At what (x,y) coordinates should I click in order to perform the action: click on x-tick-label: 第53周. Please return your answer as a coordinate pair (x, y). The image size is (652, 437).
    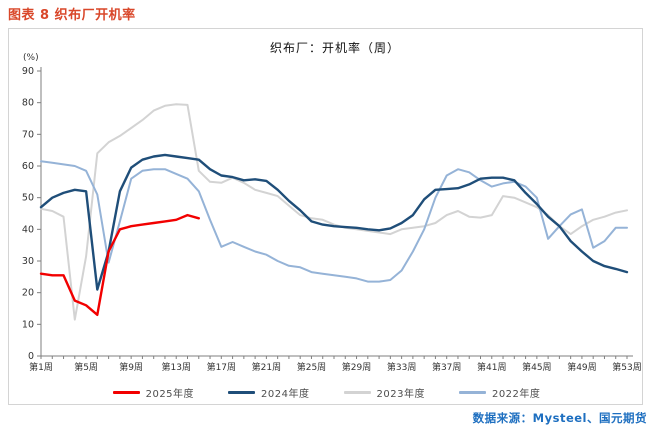
    Looking at the image, I should click on (626, 367).